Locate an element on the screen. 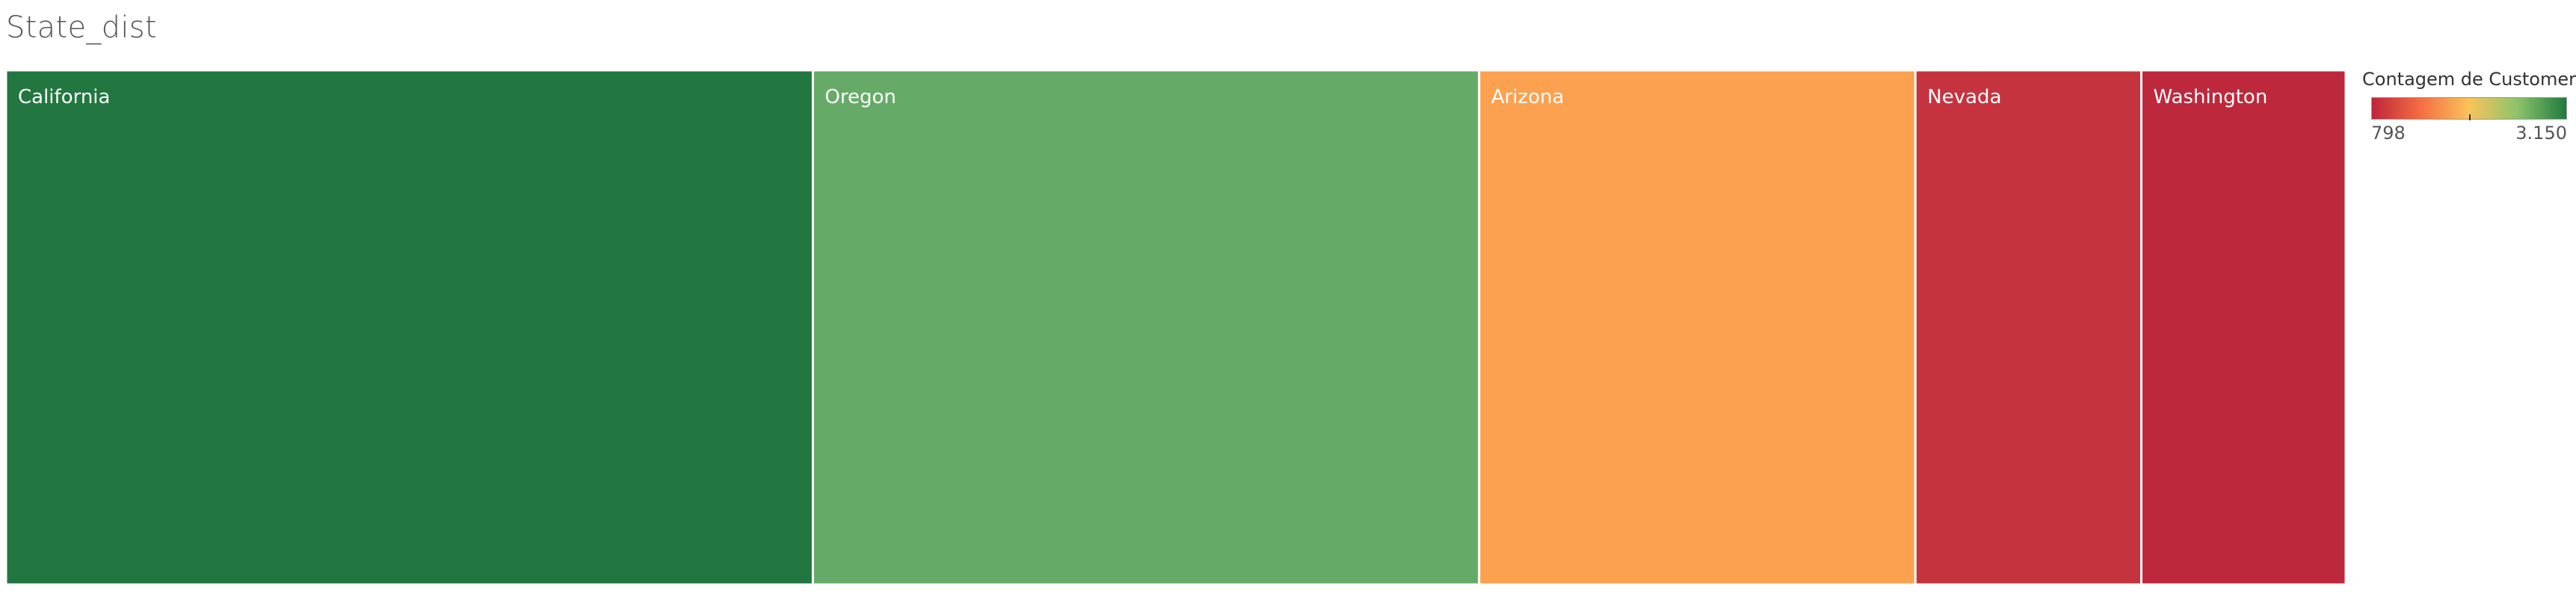 This screenshot has height=592, width=2576. chart-title: State_dist is located at coordinates (81, 27).